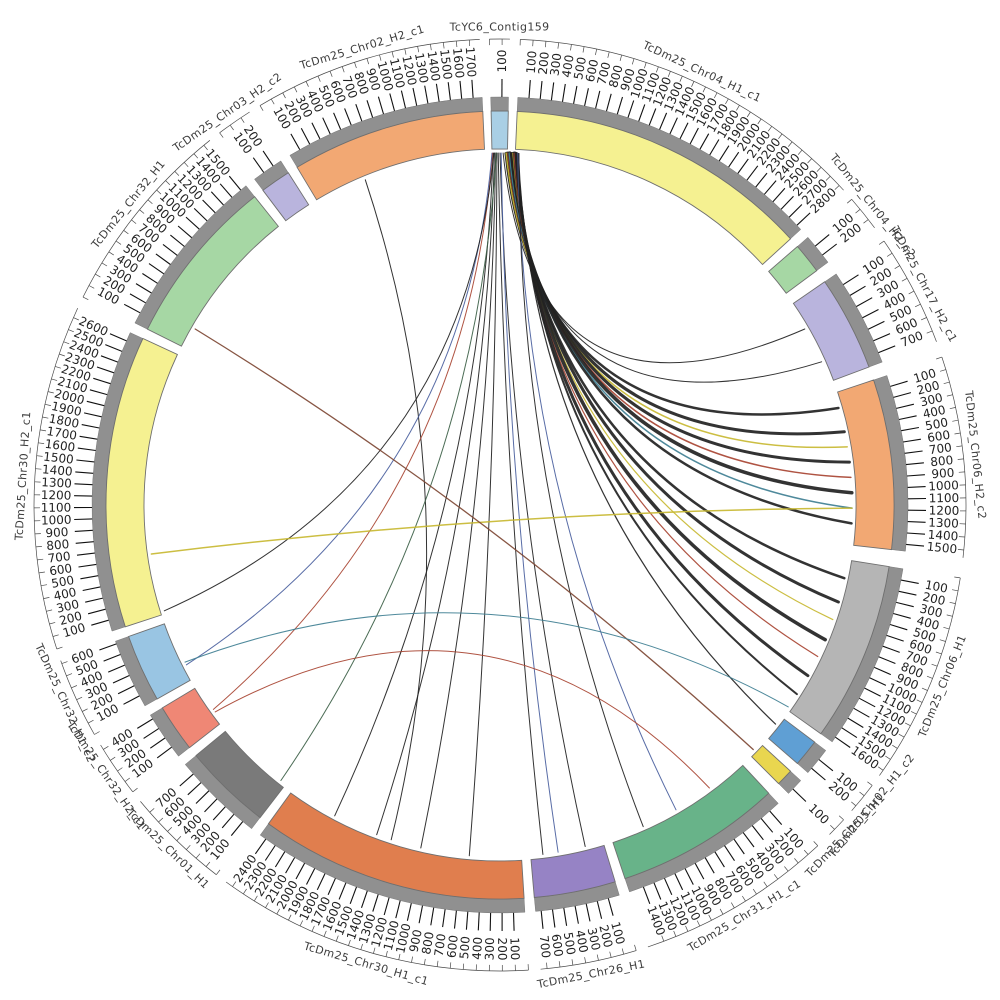  I want to click on tick-label: 300, so click(490, 948).